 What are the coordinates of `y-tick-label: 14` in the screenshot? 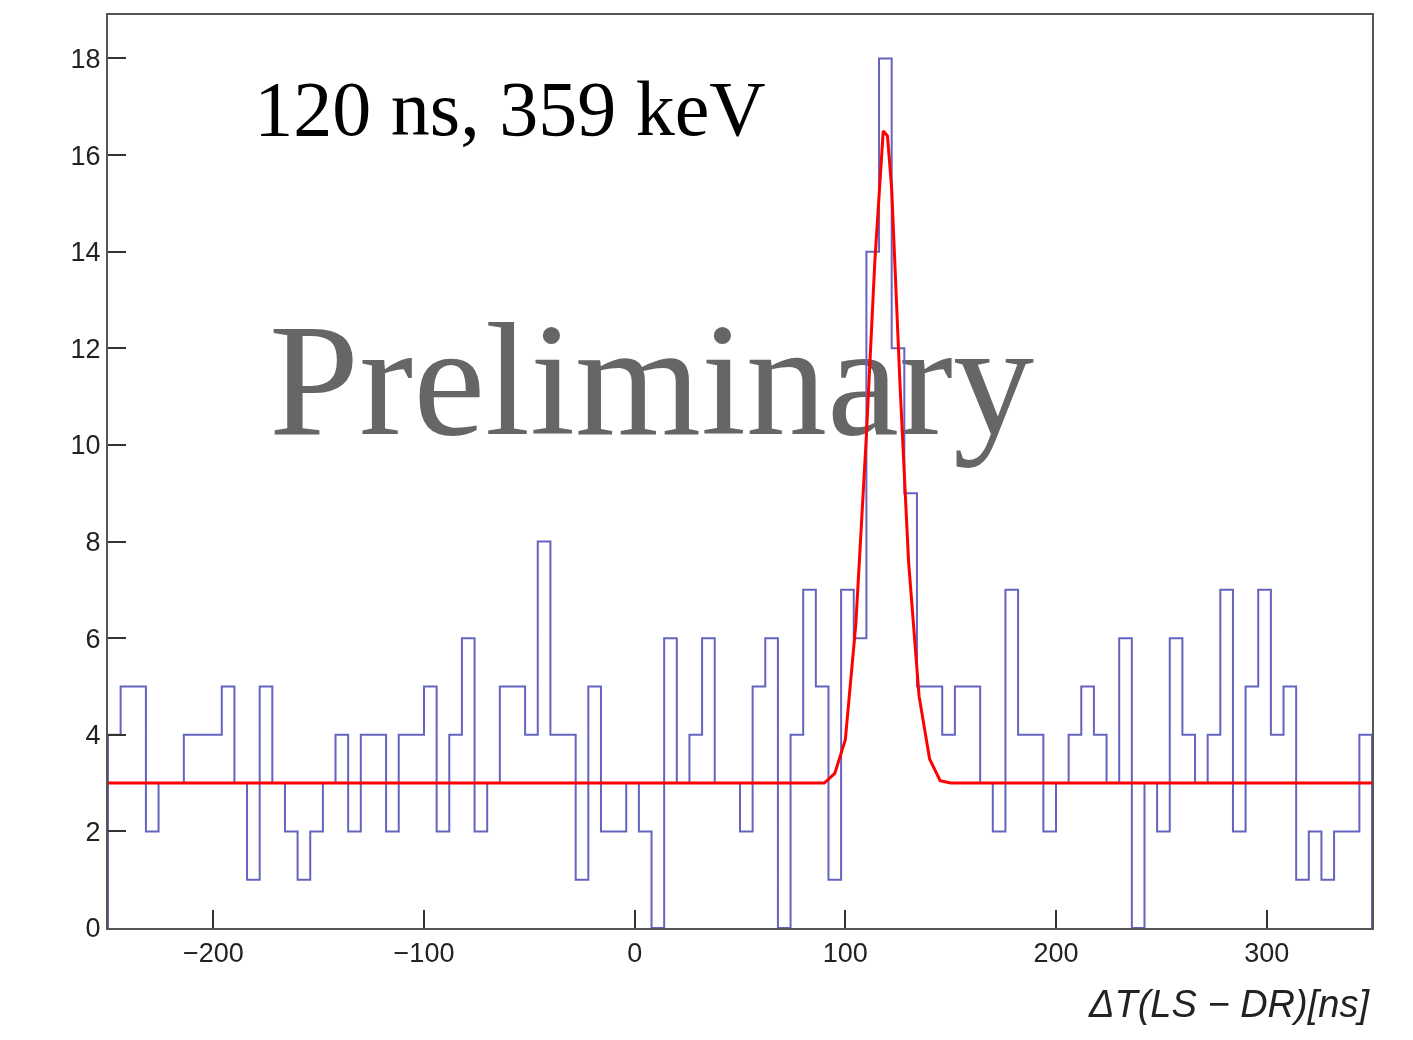 It's located at (85, 252).